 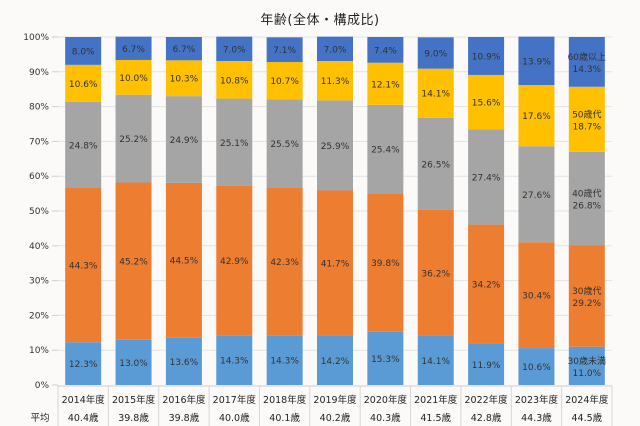 What do you see at coordinates (536, 418) in the screenshot?
I see `average-age-label: 44.3歳` at bounding box center [536, 418].